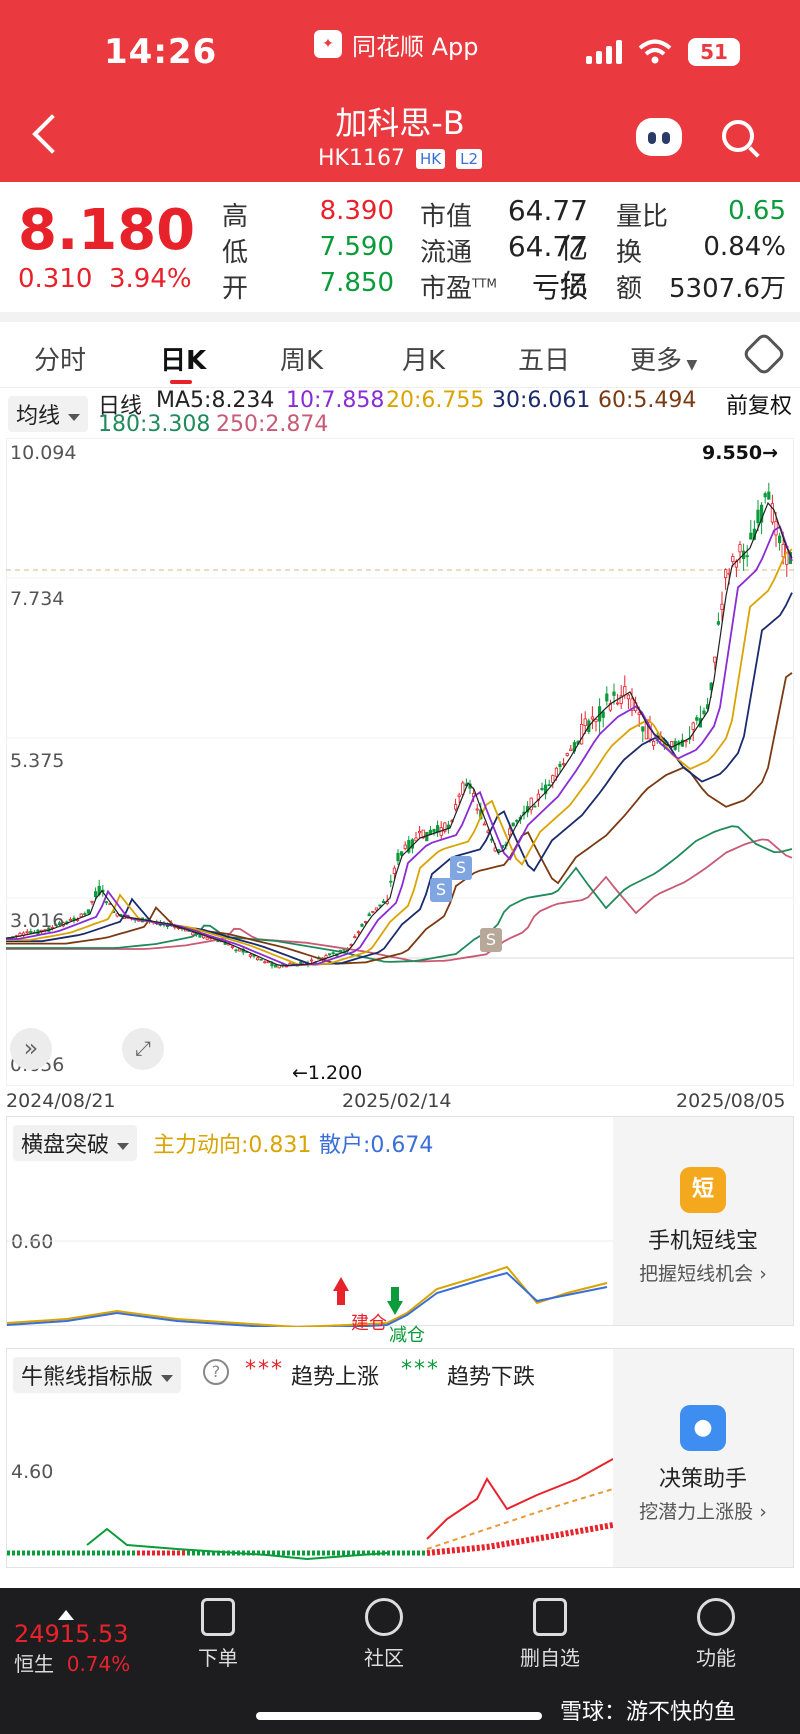 The width and height of the screenshot is (800, 1734). What do you see at coordinates (458, 289) in the screenshot?
I see `pe-label: 市盈TTM` at bounding box center [458, 289].